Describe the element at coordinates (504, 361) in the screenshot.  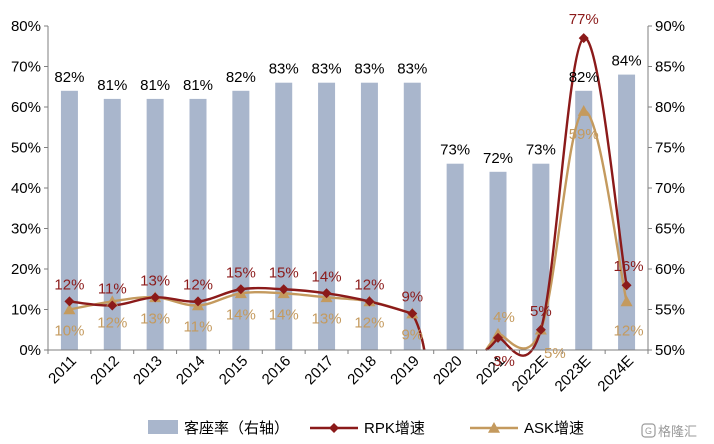
I see `rpk-label-2021: 3%` at that location.